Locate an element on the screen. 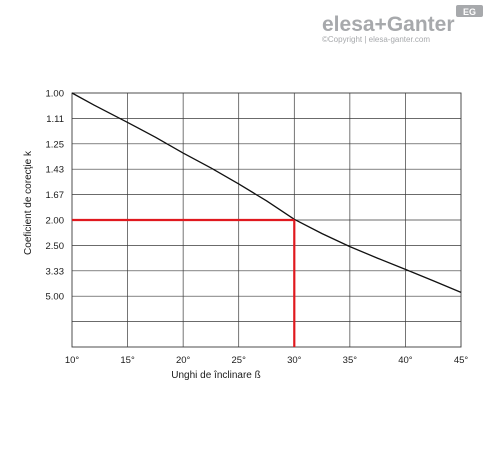  x-axis-label: Unghi de înclinare ß is located at coordinates (216, 375).